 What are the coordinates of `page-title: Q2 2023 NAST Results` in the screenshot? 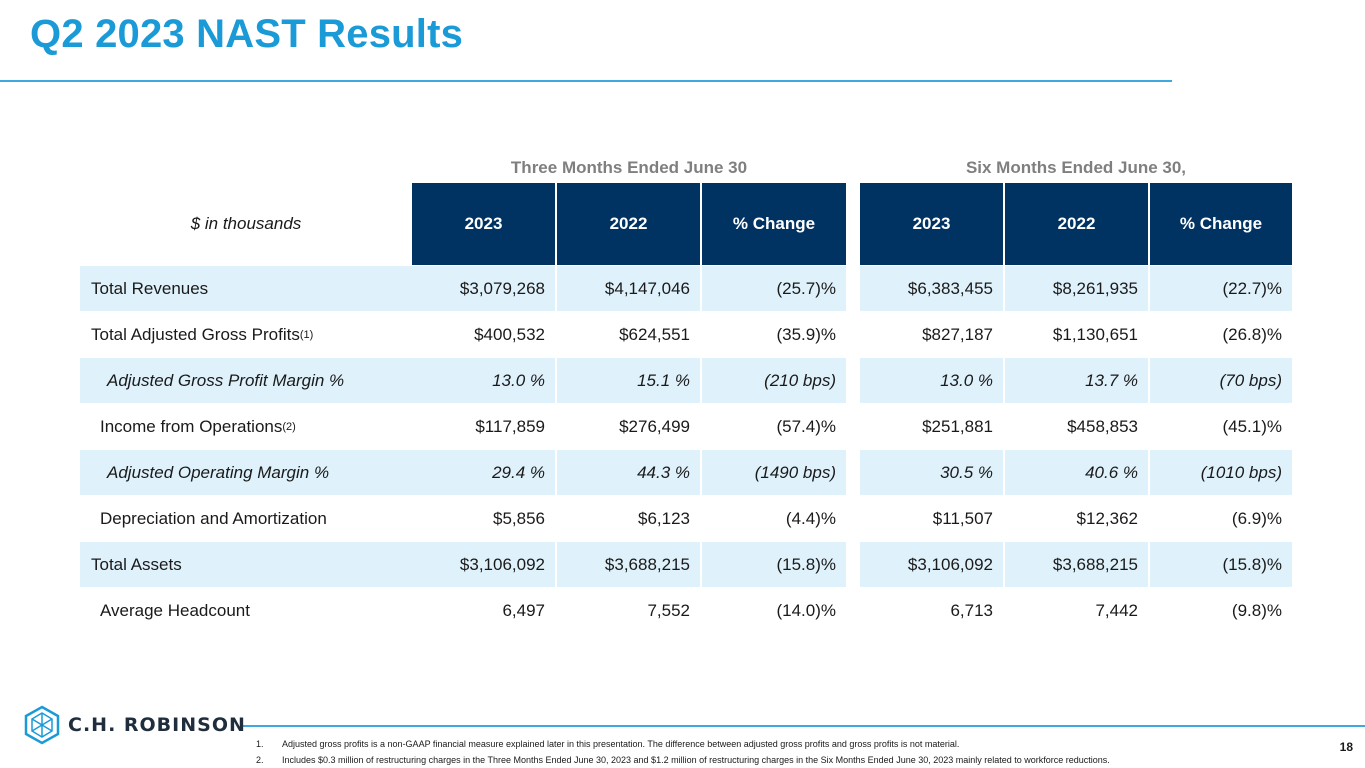 It's located at (247, 34).